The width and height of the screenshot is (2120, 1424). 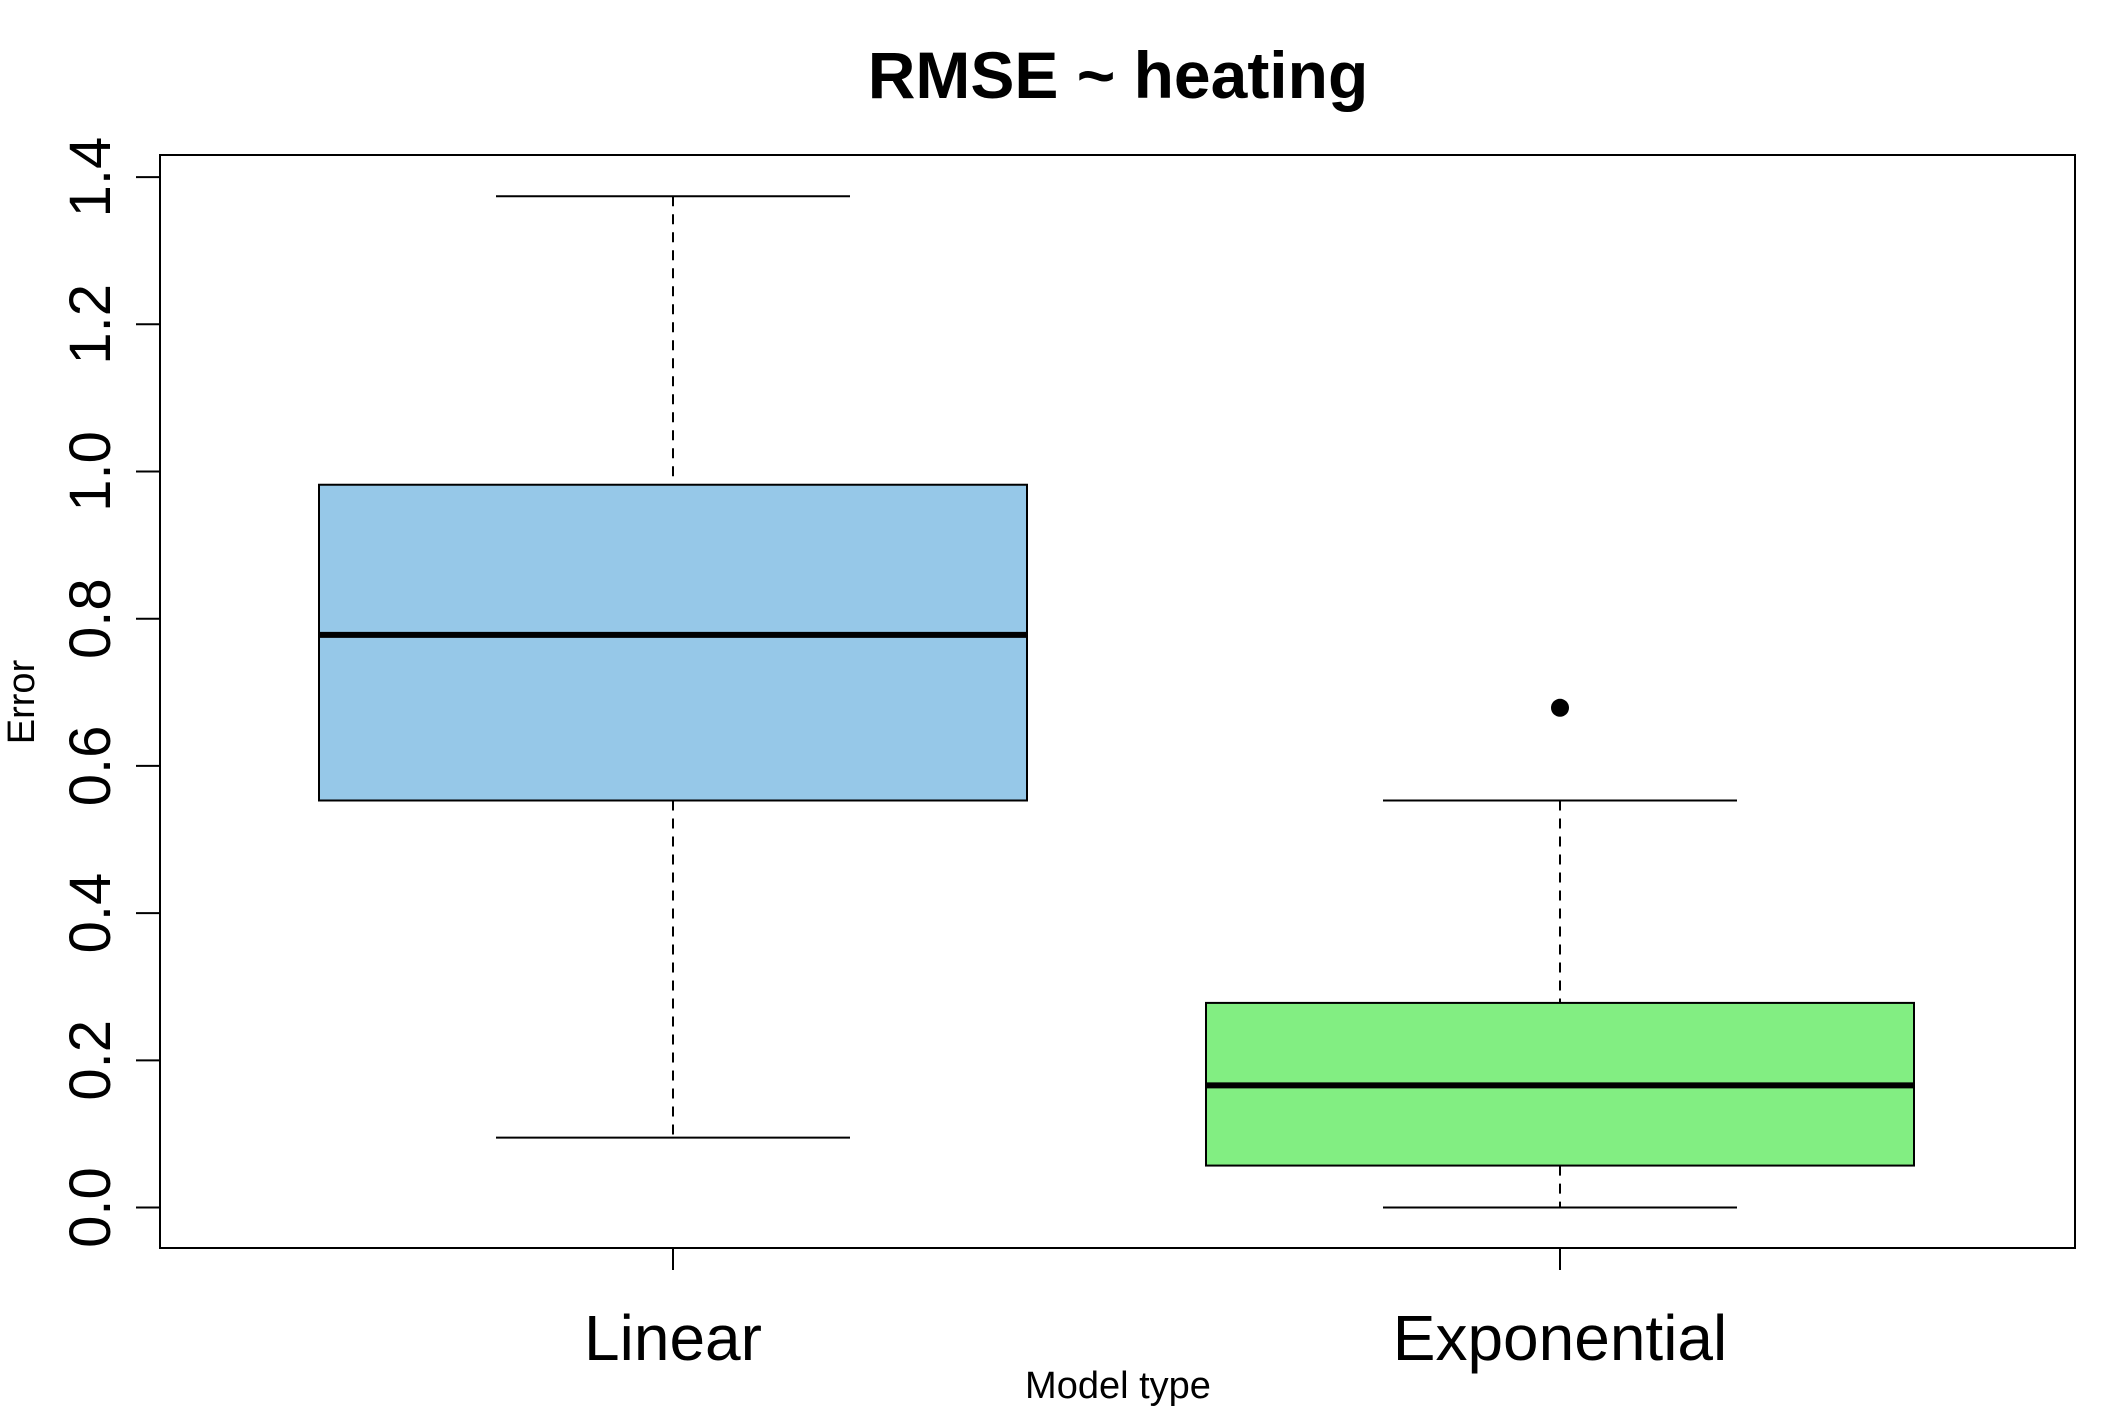 I want to click on y-axis-label: Error, so click(x=22, y=701).